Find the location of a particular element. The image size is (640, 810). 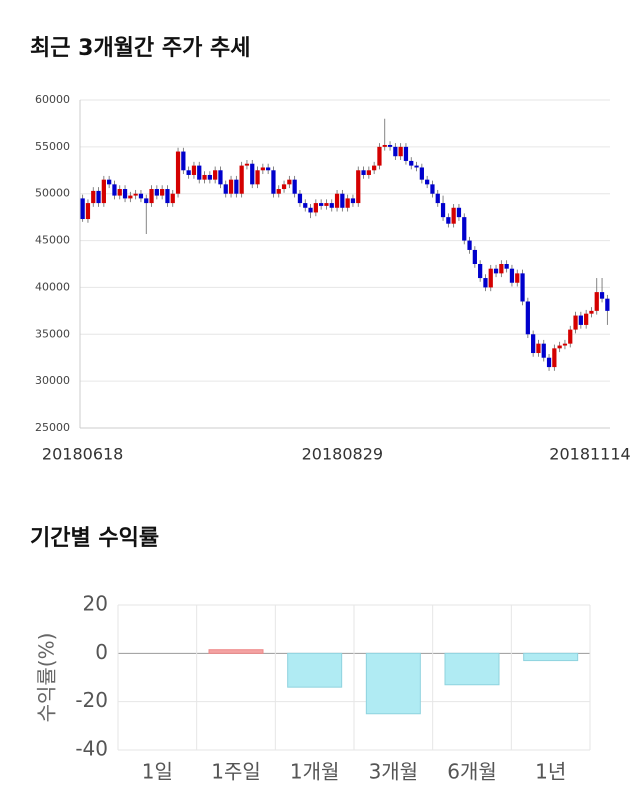

x-tick-label: 20181114 is located at coordinates (589, 454).